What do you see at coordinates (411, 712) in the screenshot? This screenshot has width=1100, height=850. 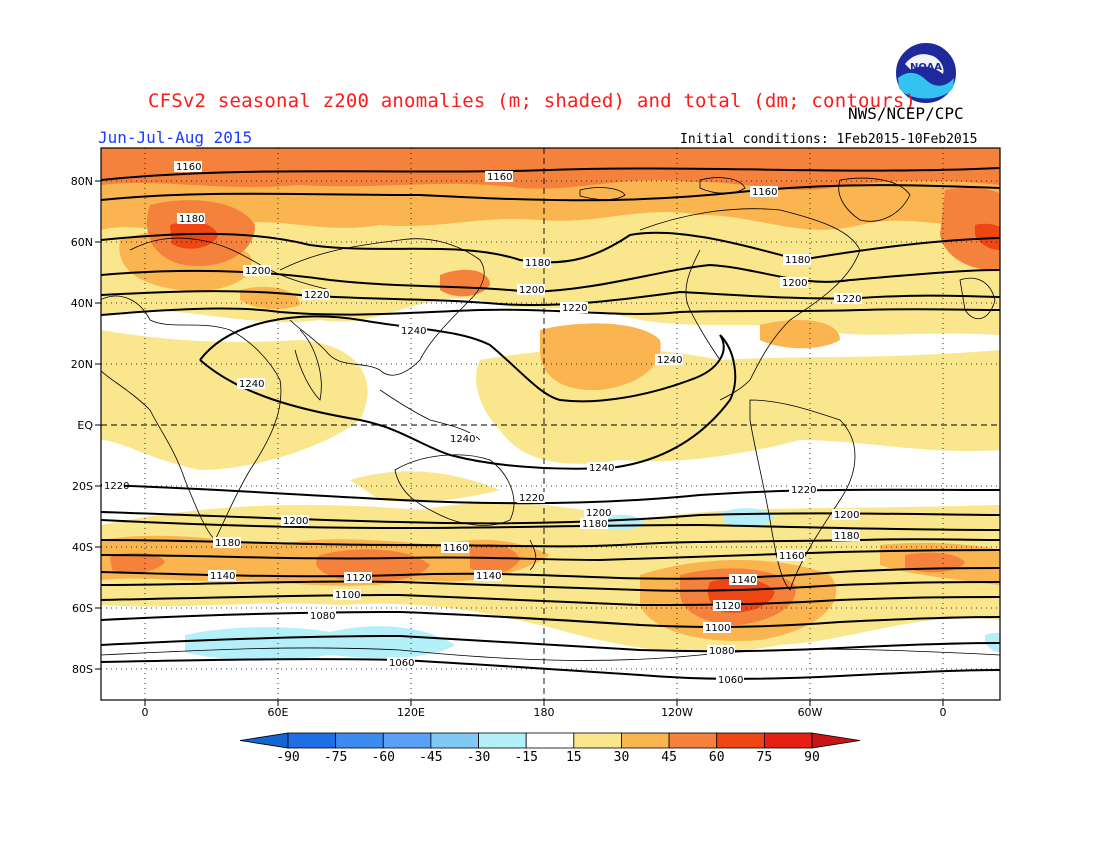 I see `lon-label: 120E` at bounding box center [411, 712].